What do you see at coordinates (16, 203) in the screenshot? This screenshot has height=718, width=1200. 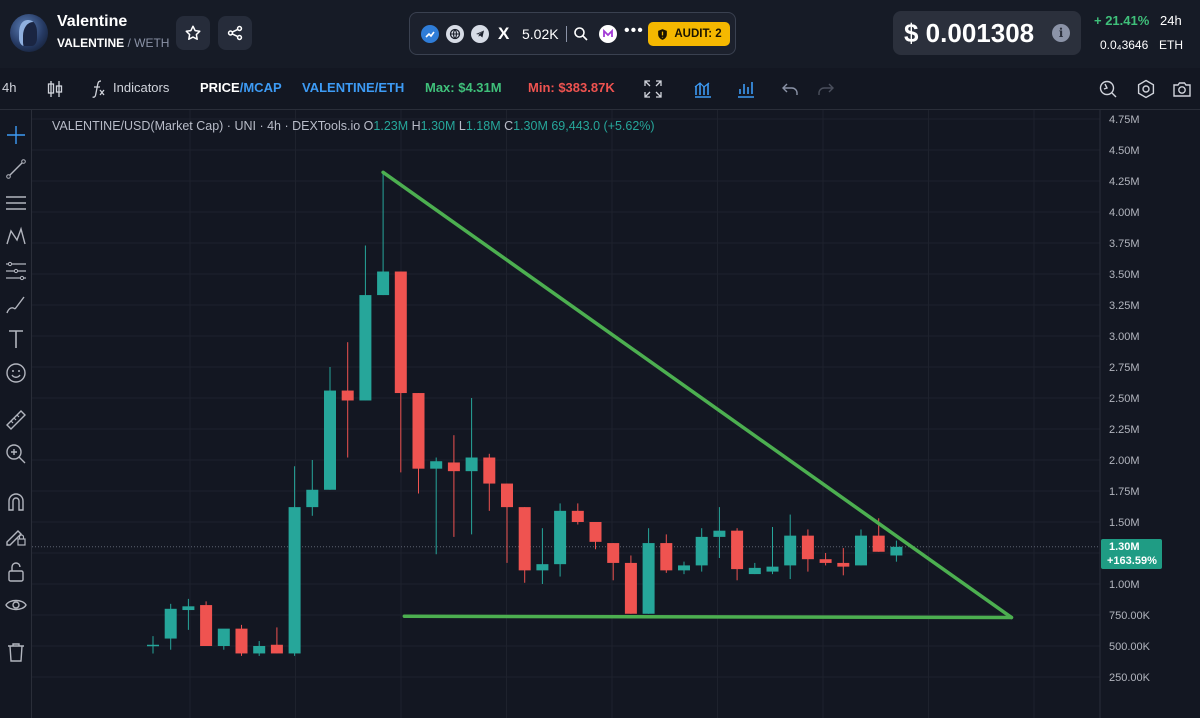 I see `channel-icon` at bounding box center [16, 203].